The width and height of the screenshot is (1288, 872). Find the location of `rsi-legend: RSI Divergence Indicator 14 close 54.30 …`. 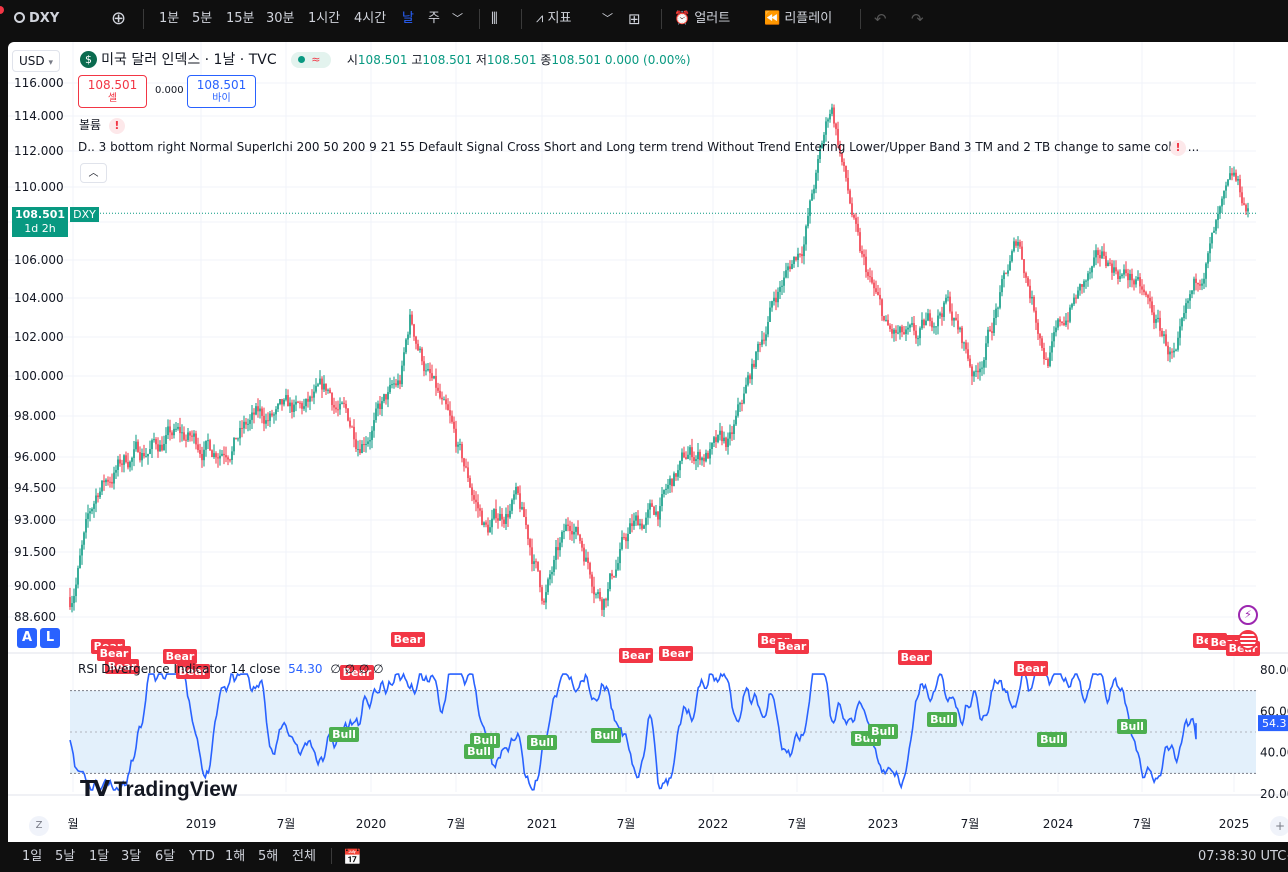

rsi-legend: RSI Divergence Indicator 14 close 54.30 … is located at coordinates (231, 669).